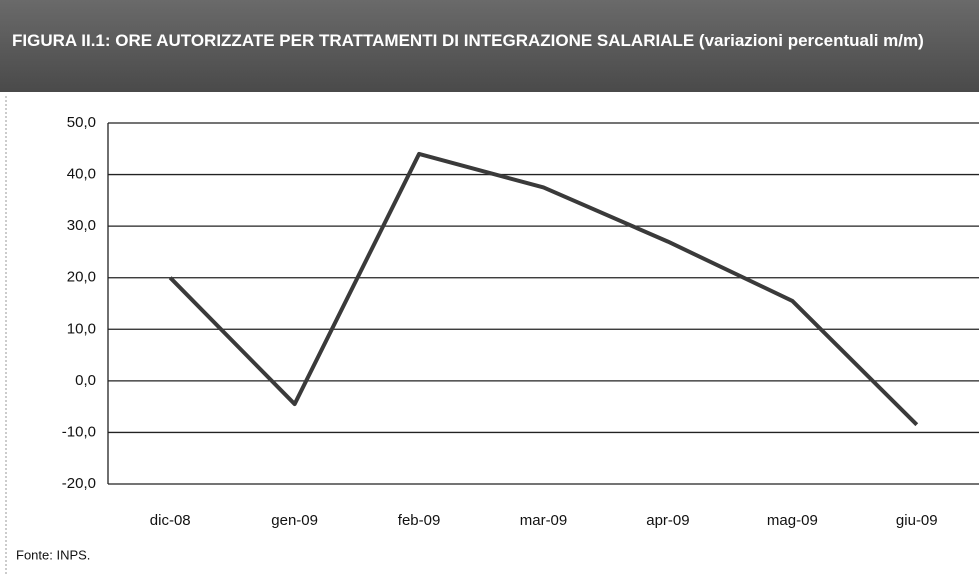  Describe the element at coordinates (792, 520) in the screenshot. I see `x-tick-label: mag-09` at that location.